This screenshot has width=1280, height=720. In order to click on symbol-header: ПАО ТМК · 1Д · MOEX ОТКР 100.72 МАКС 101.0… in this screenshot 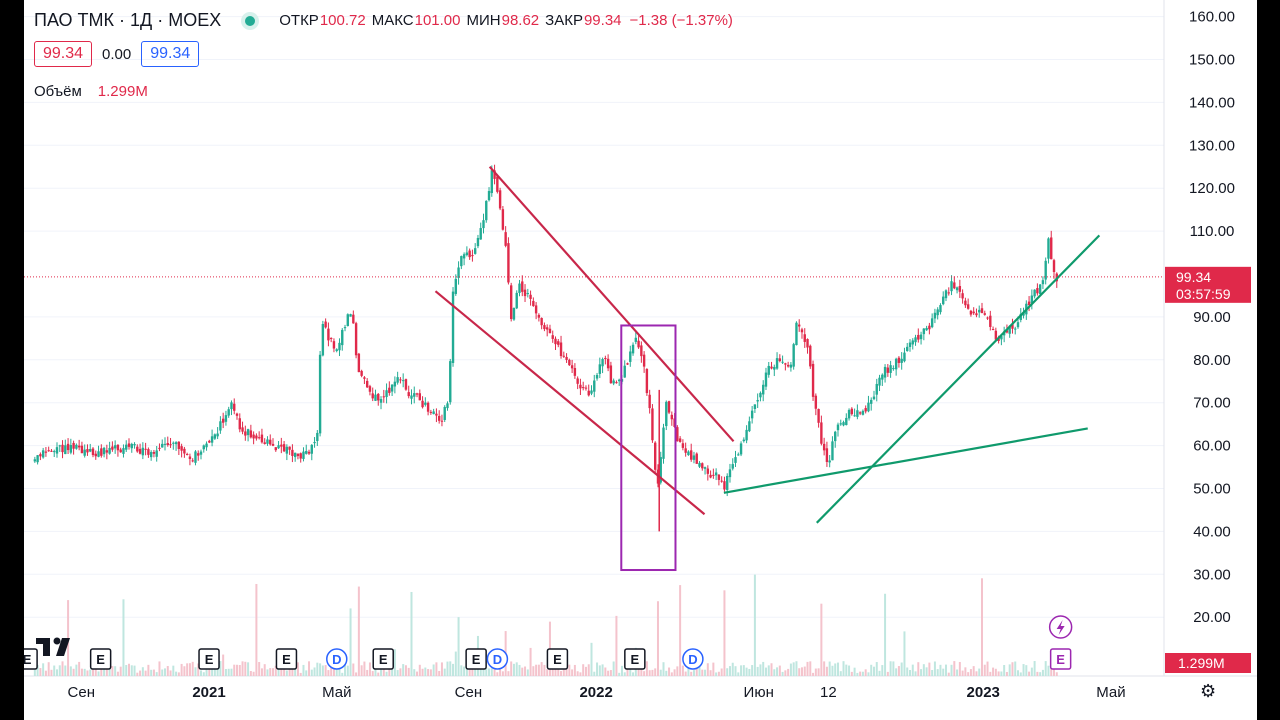, I will do `click(383, 20)`.